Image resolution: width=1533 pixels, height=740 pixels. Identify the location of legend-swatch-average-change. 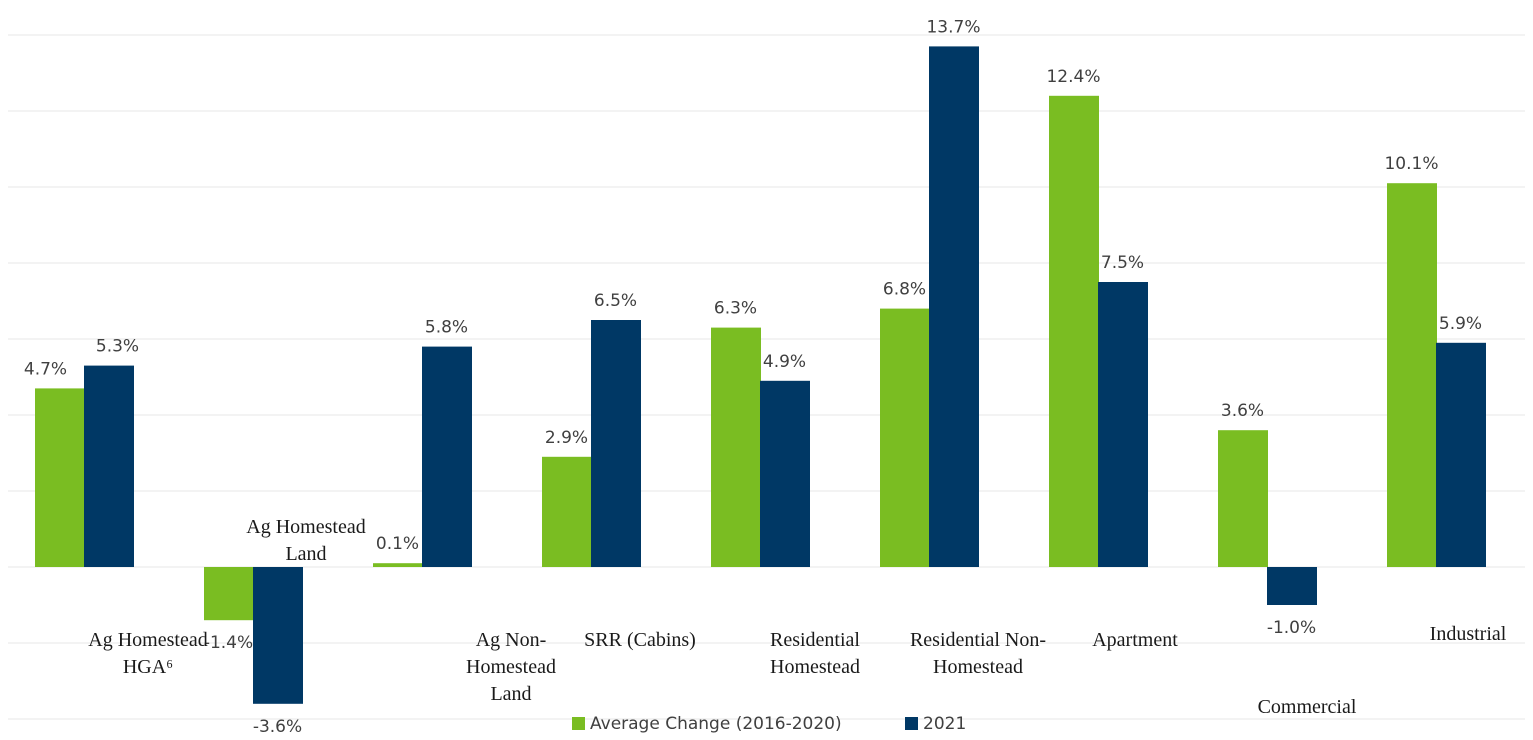
(578, 723).